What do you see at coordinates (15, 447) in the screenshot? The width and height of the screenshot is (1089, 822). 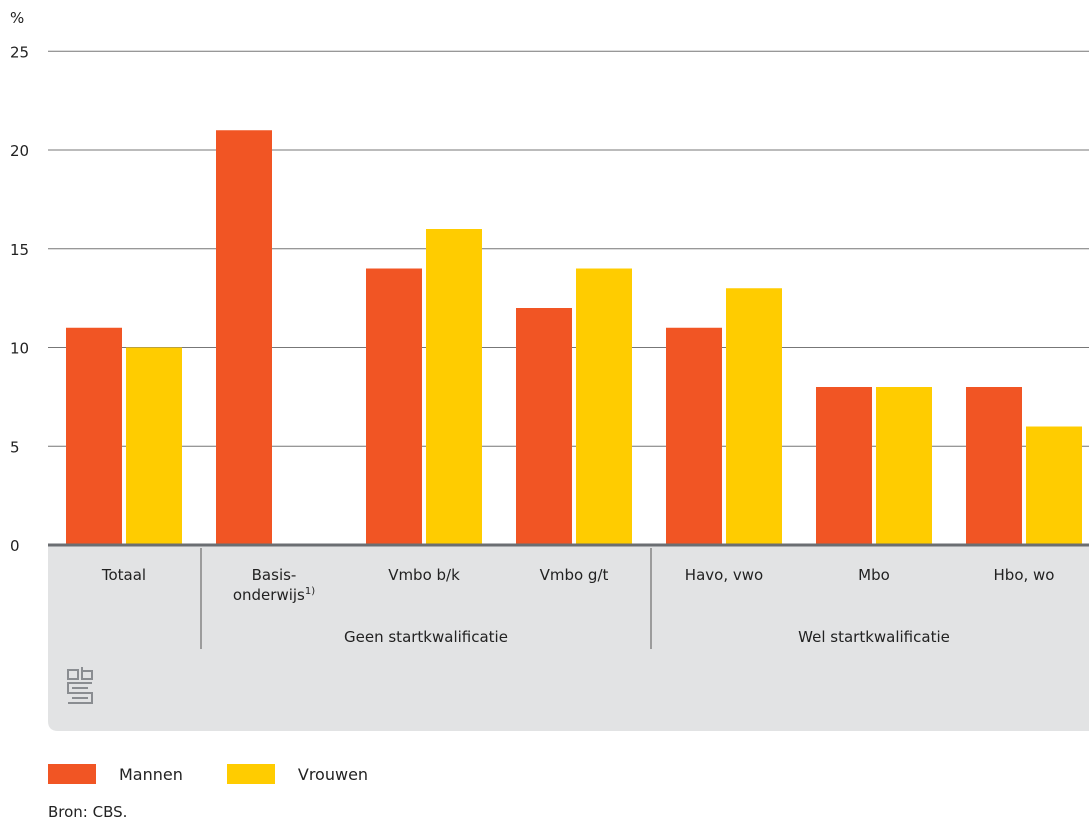 I see `y-tick-label: 5` at bounding box center [15, 447].